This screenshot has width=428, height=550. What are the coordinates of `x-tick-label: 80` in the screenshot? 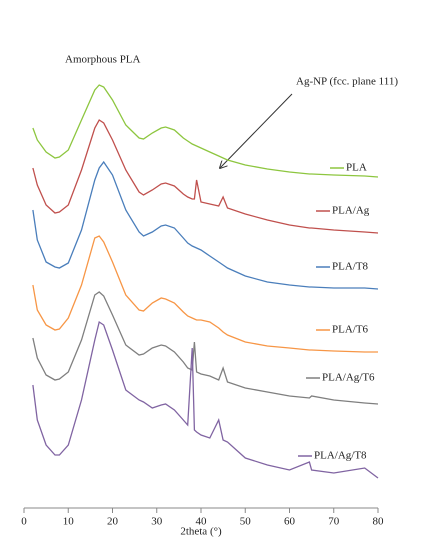 It's located at (379, 522).